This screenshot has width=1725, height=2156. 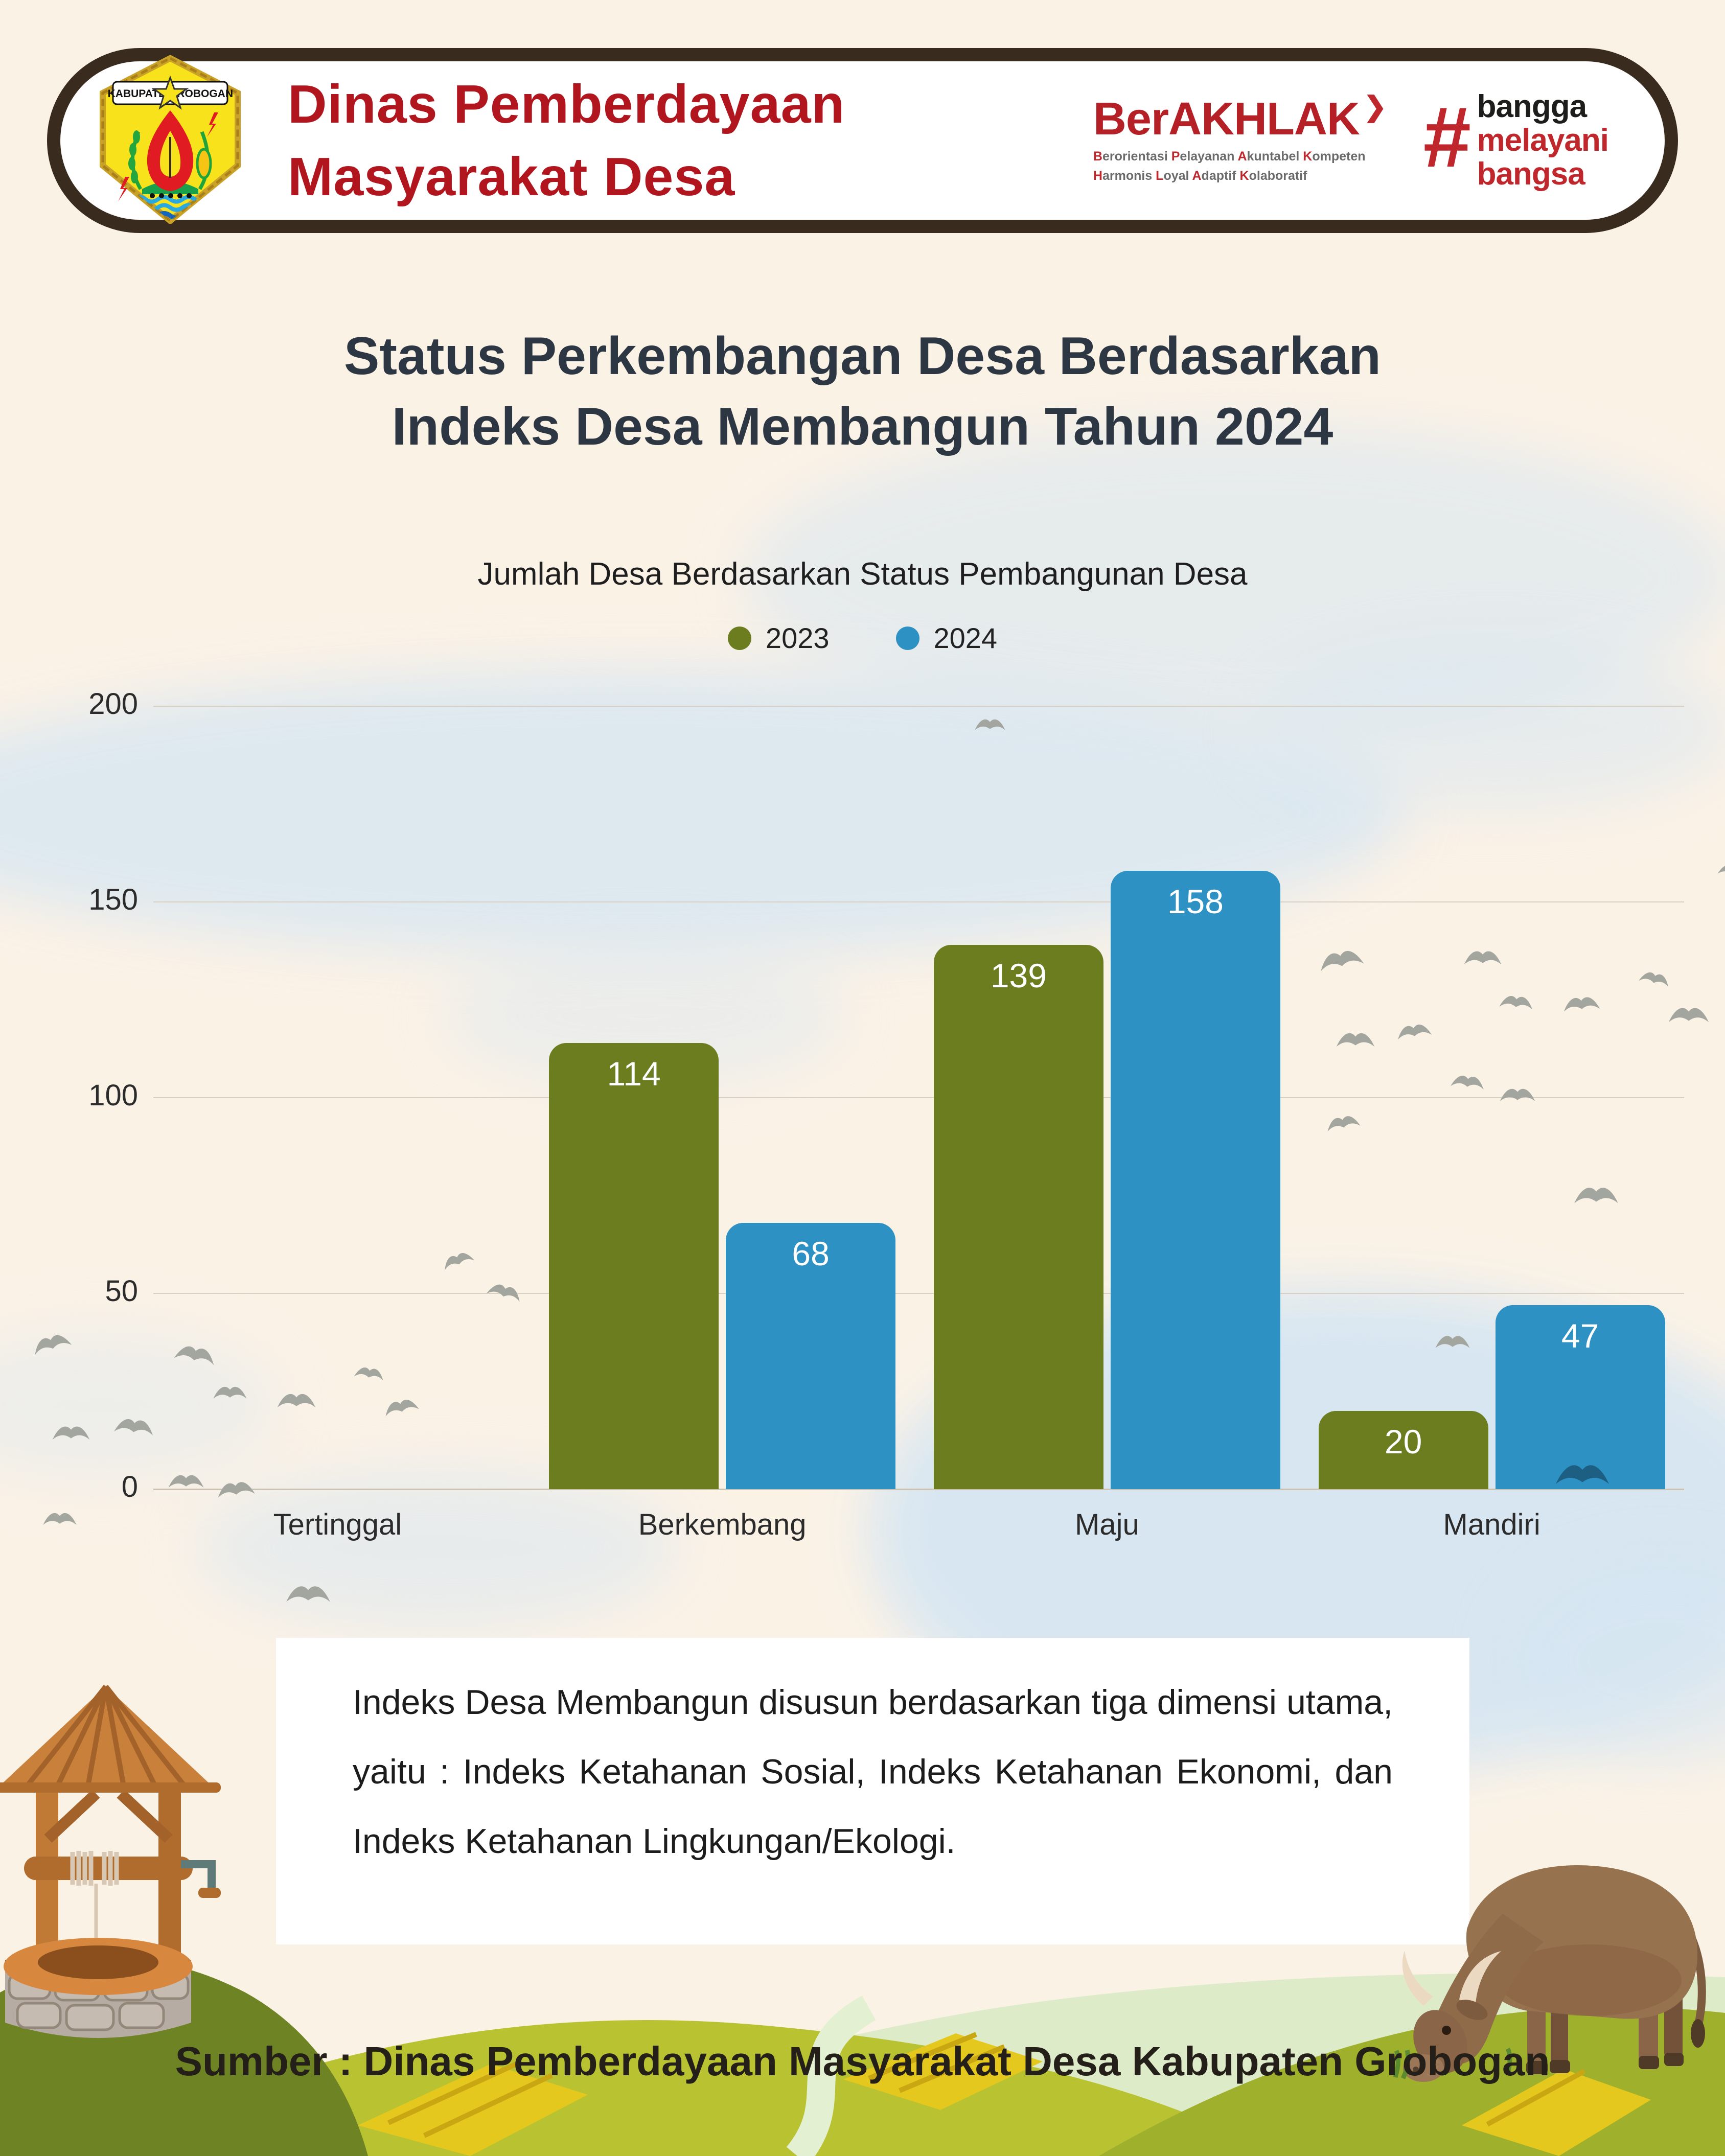 I want to click on legend-item-2023: 2023, so click(x=778, y=638).